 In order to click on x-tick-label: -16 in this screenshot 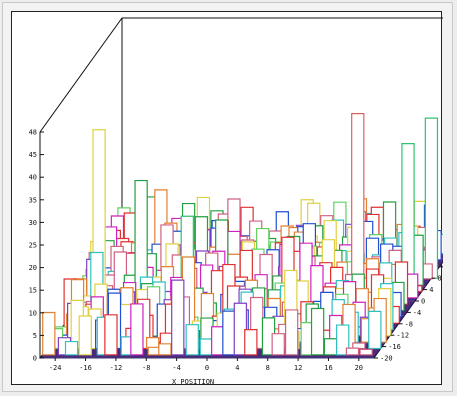, I will do `click(85, 368)`.